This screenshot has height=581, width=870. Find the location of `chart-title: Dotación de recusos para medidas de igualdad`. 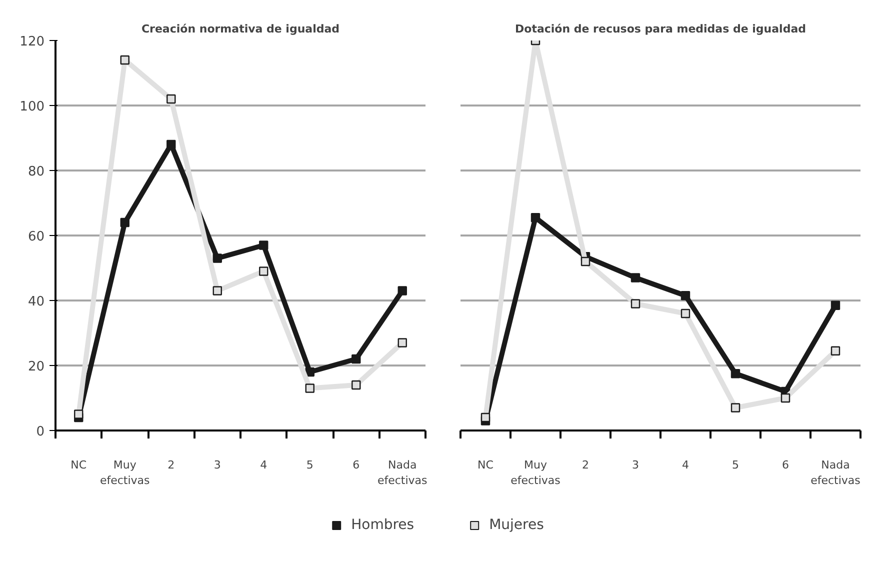

chart-title: Dotación de recusos para medidas de igualdad is located at coordinates (660, 29).